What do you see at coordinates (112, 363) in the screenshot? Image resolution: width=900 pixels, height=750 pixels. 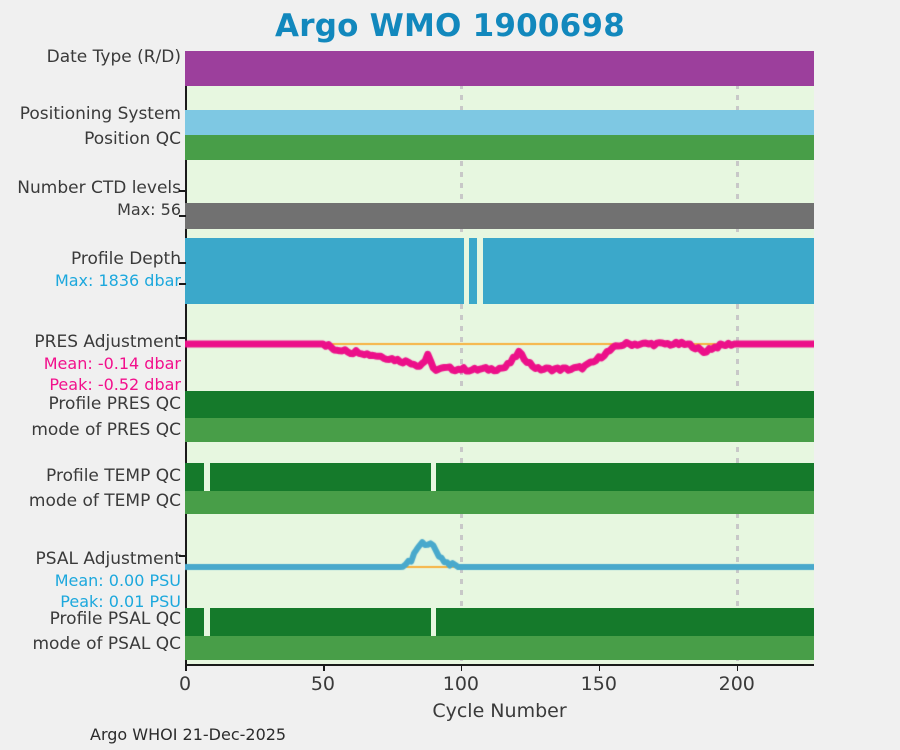 I see `row-label-sub: Mean: -0.14 dbar` at bounding box center [112, 363].